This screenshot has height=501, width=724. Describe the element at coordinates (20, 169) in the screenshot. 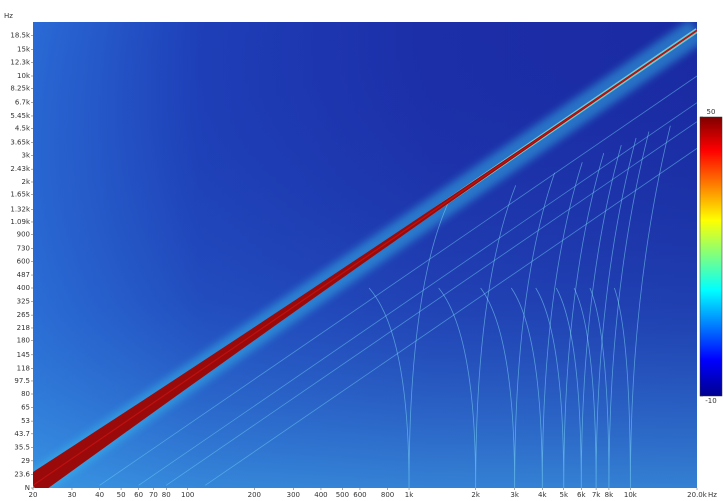

I see `y-tick-label: 2.43k` at that location.